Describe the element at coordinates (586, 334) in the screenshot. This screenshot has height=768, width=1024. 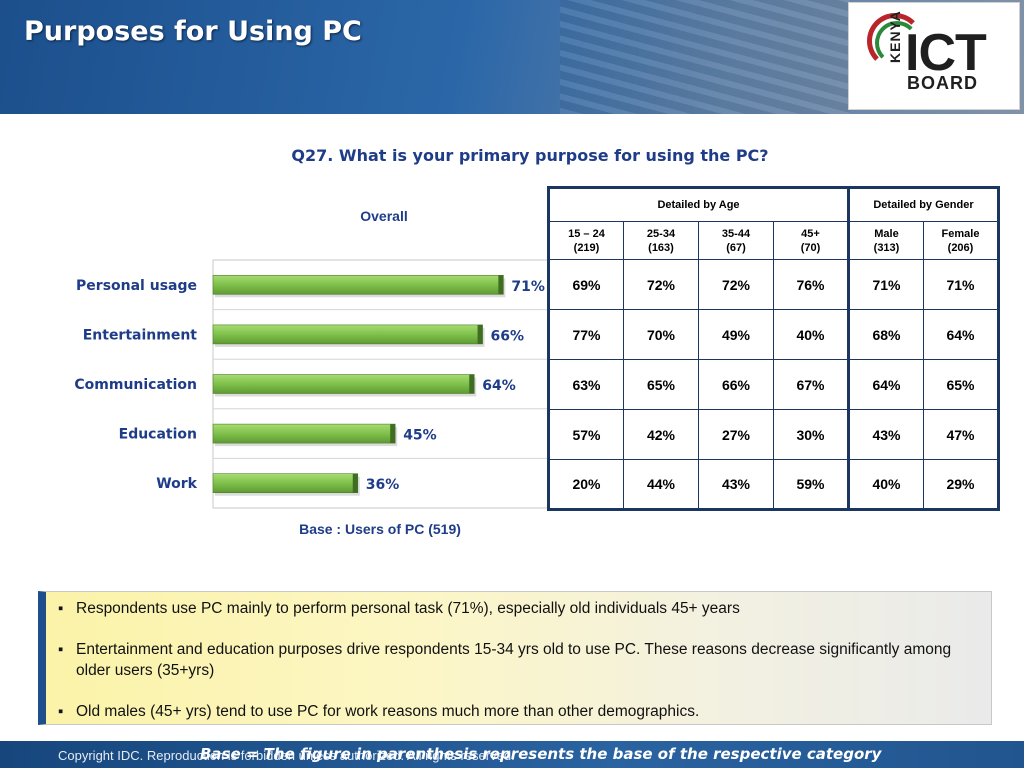
I see `table-cell: 77%` at that location.